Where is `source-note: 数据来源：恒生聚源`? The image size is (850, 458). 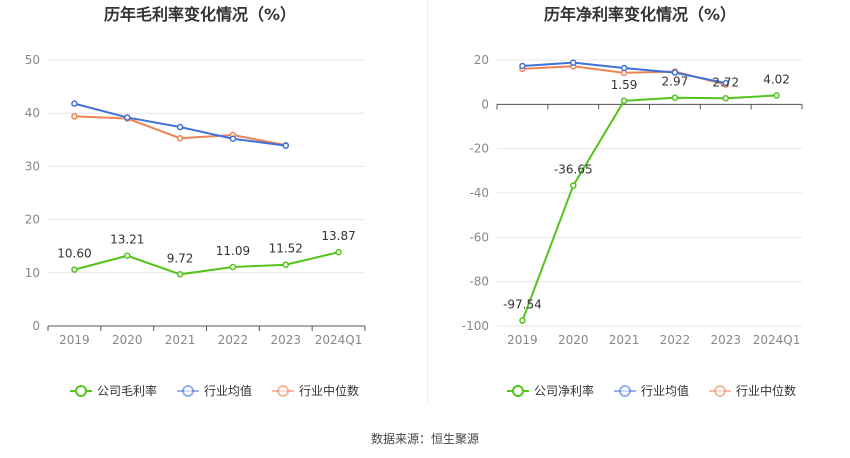
source-note: 数据来源：恒生聚源 is located at coordinates (424, 439).